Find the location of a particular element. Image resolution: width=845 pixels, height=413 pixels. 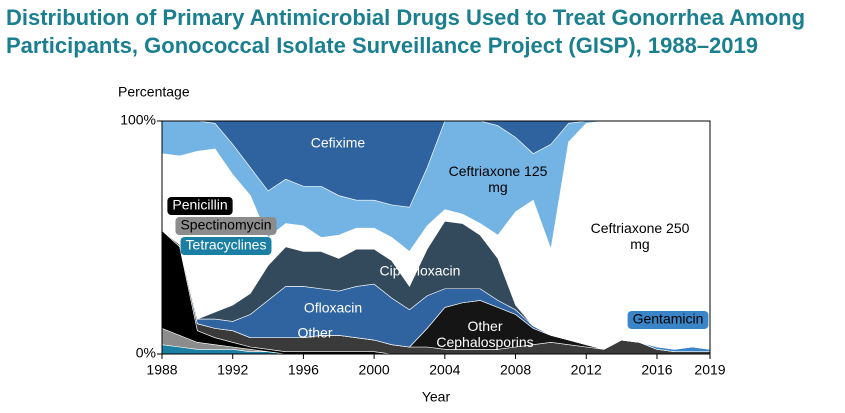

series-label-text: Ofloxacin is located at coordinates (333, 308).